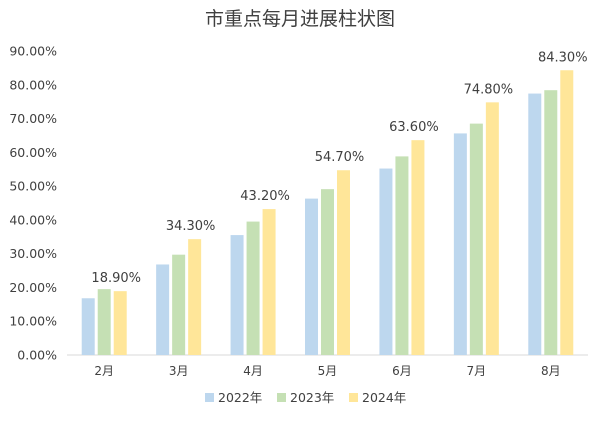 The height and width of the screenshot is (424, 600). What do you see at coordinates (116, 278) in the screenshot?
I see `data-label: 18.90%` at bounding box center [116, 278].